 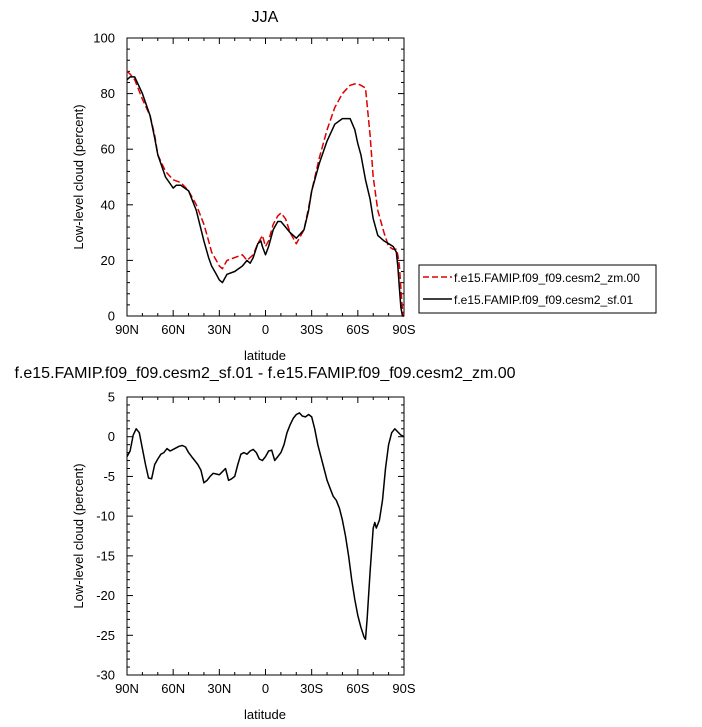 I want to click on bottom-x-axis-label: latitude, so click(x=265, y=714).